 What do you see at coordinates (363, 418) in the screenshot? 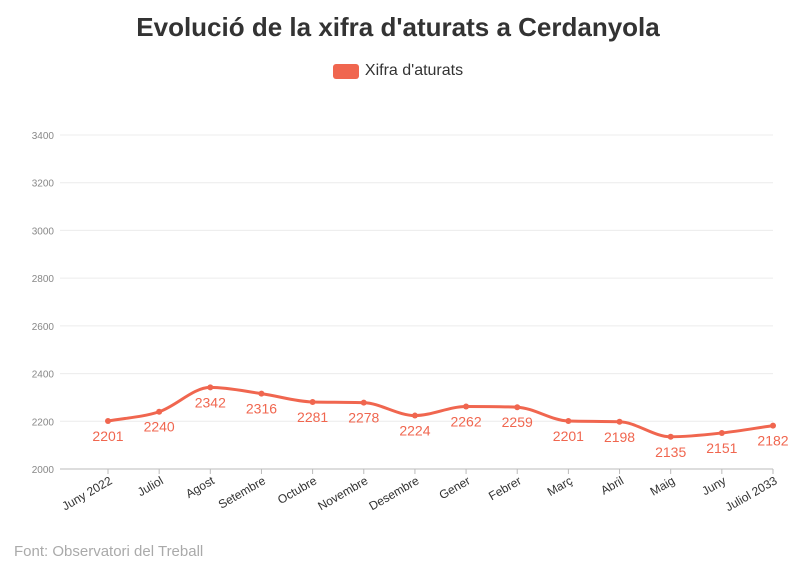
I see `data-label: 2278` at bounding box center [363, 418].